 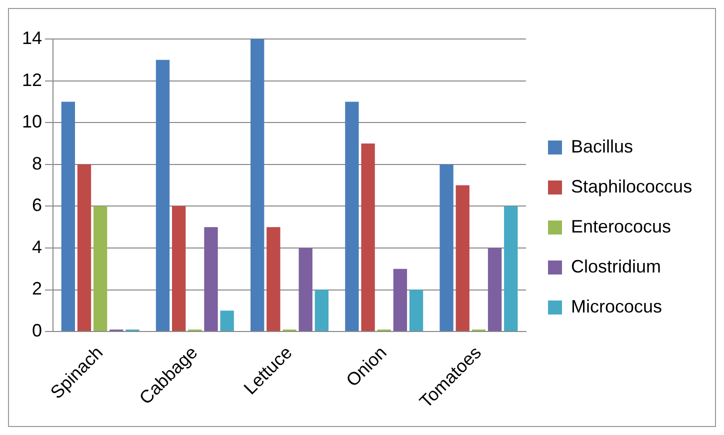 What do you see at coordinates (631, 186) in the screenshot?
I see `legend-label: Staphilococcus` at bounding box center [631, 186].